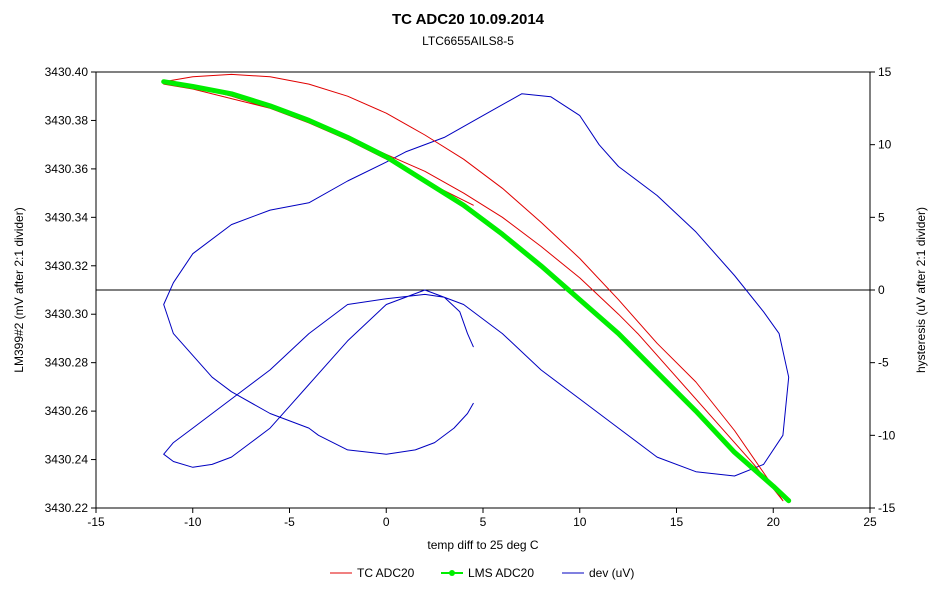  What do you see at coordinates (887, 508) in the screenshot?
I see `y2-tick-label: -15` at bounding box center [887, 508].